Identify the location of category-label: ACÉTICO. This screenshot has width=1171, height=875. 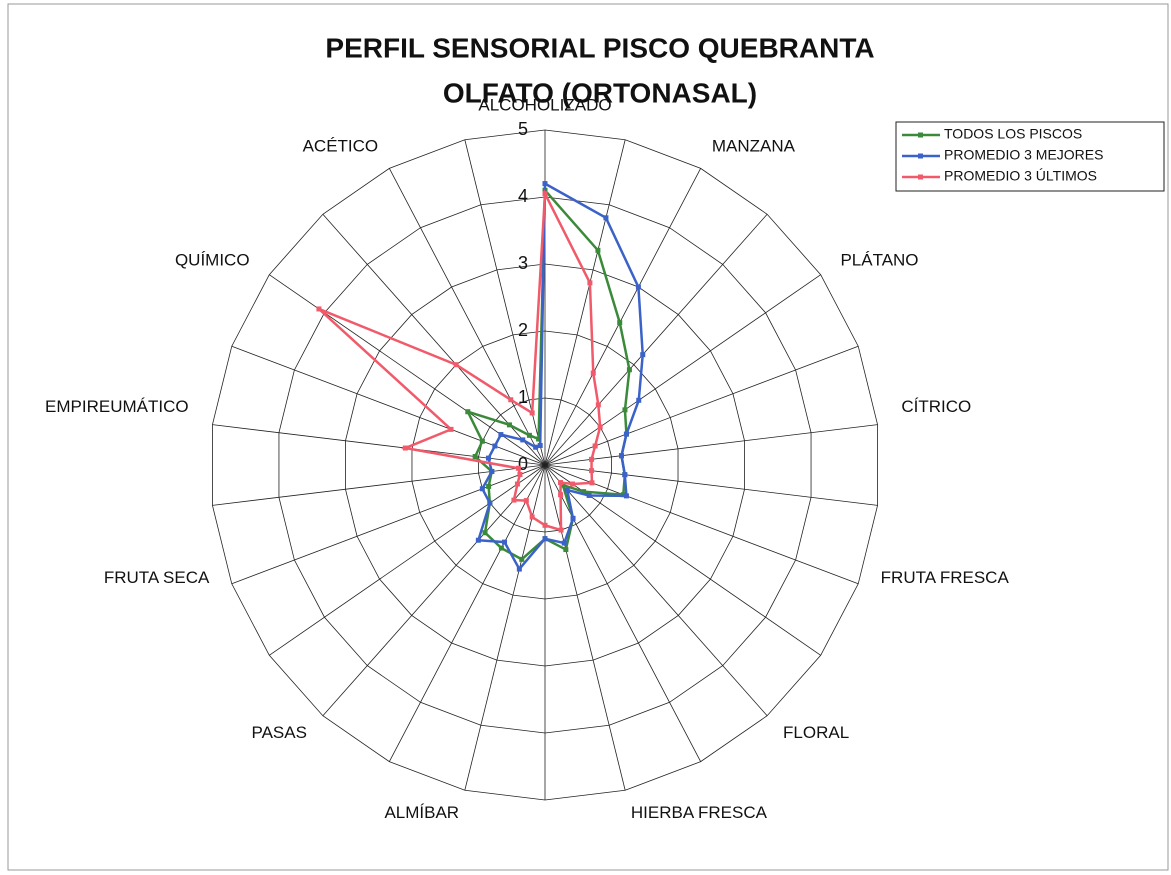
(341, 146).